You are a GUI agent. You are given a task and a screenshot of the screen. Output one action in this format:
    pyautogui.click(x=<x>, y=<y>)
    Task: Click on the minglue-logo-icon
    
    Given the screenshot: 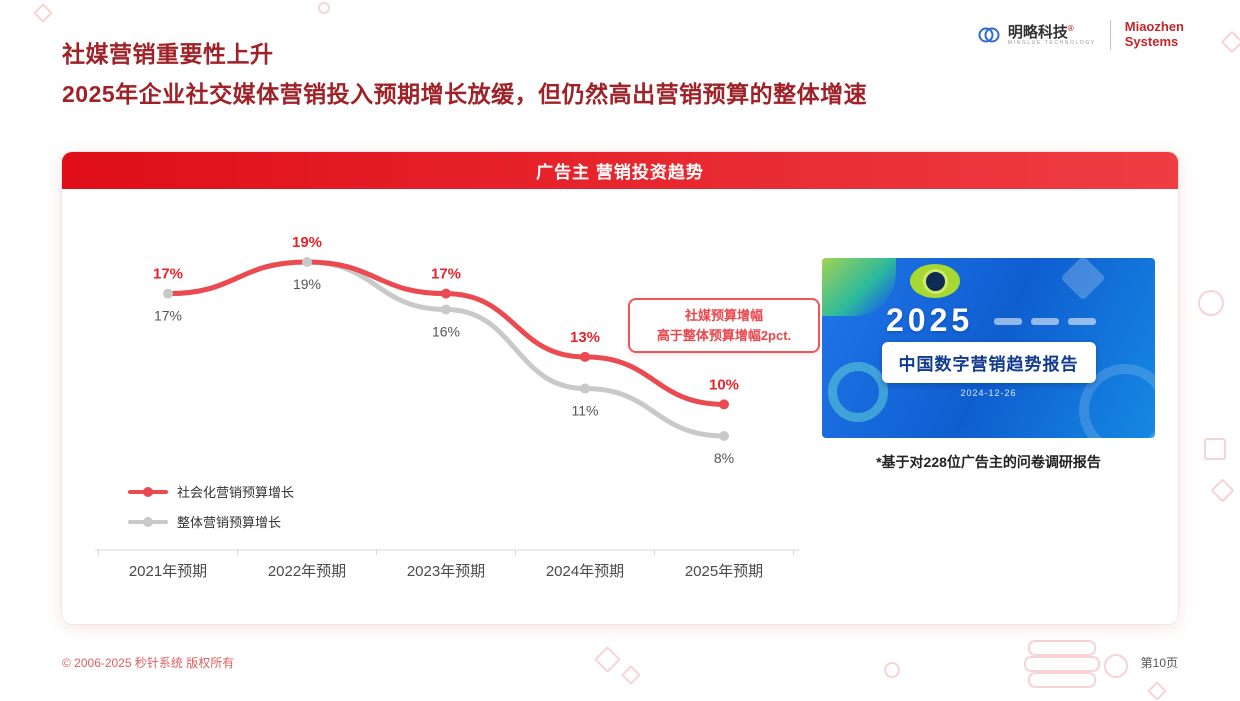 What is the action you would take?
    pyautogui.click(x=989, y=35)
    